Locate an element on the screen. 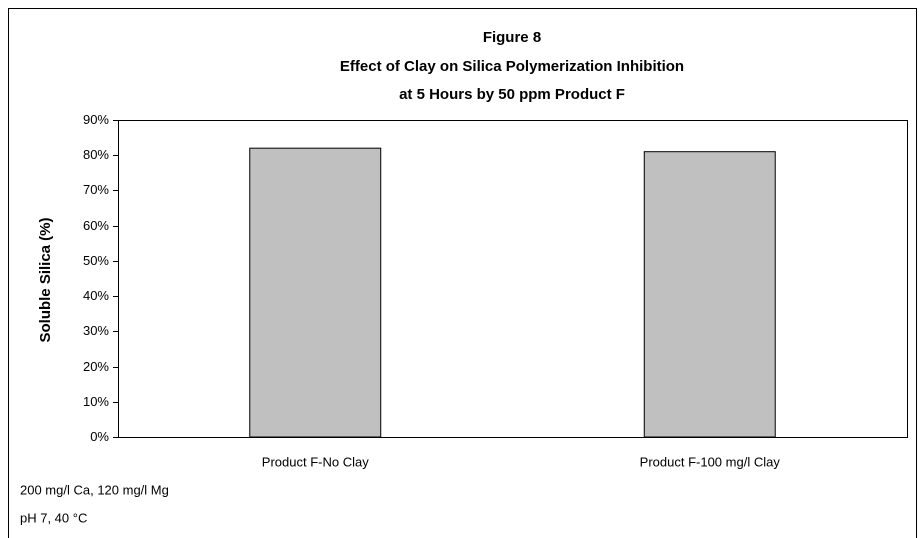 Image resolution: width=919 pixels, height=538 pixels. y-tick-label: 60% is located at coordinates (96, 225).